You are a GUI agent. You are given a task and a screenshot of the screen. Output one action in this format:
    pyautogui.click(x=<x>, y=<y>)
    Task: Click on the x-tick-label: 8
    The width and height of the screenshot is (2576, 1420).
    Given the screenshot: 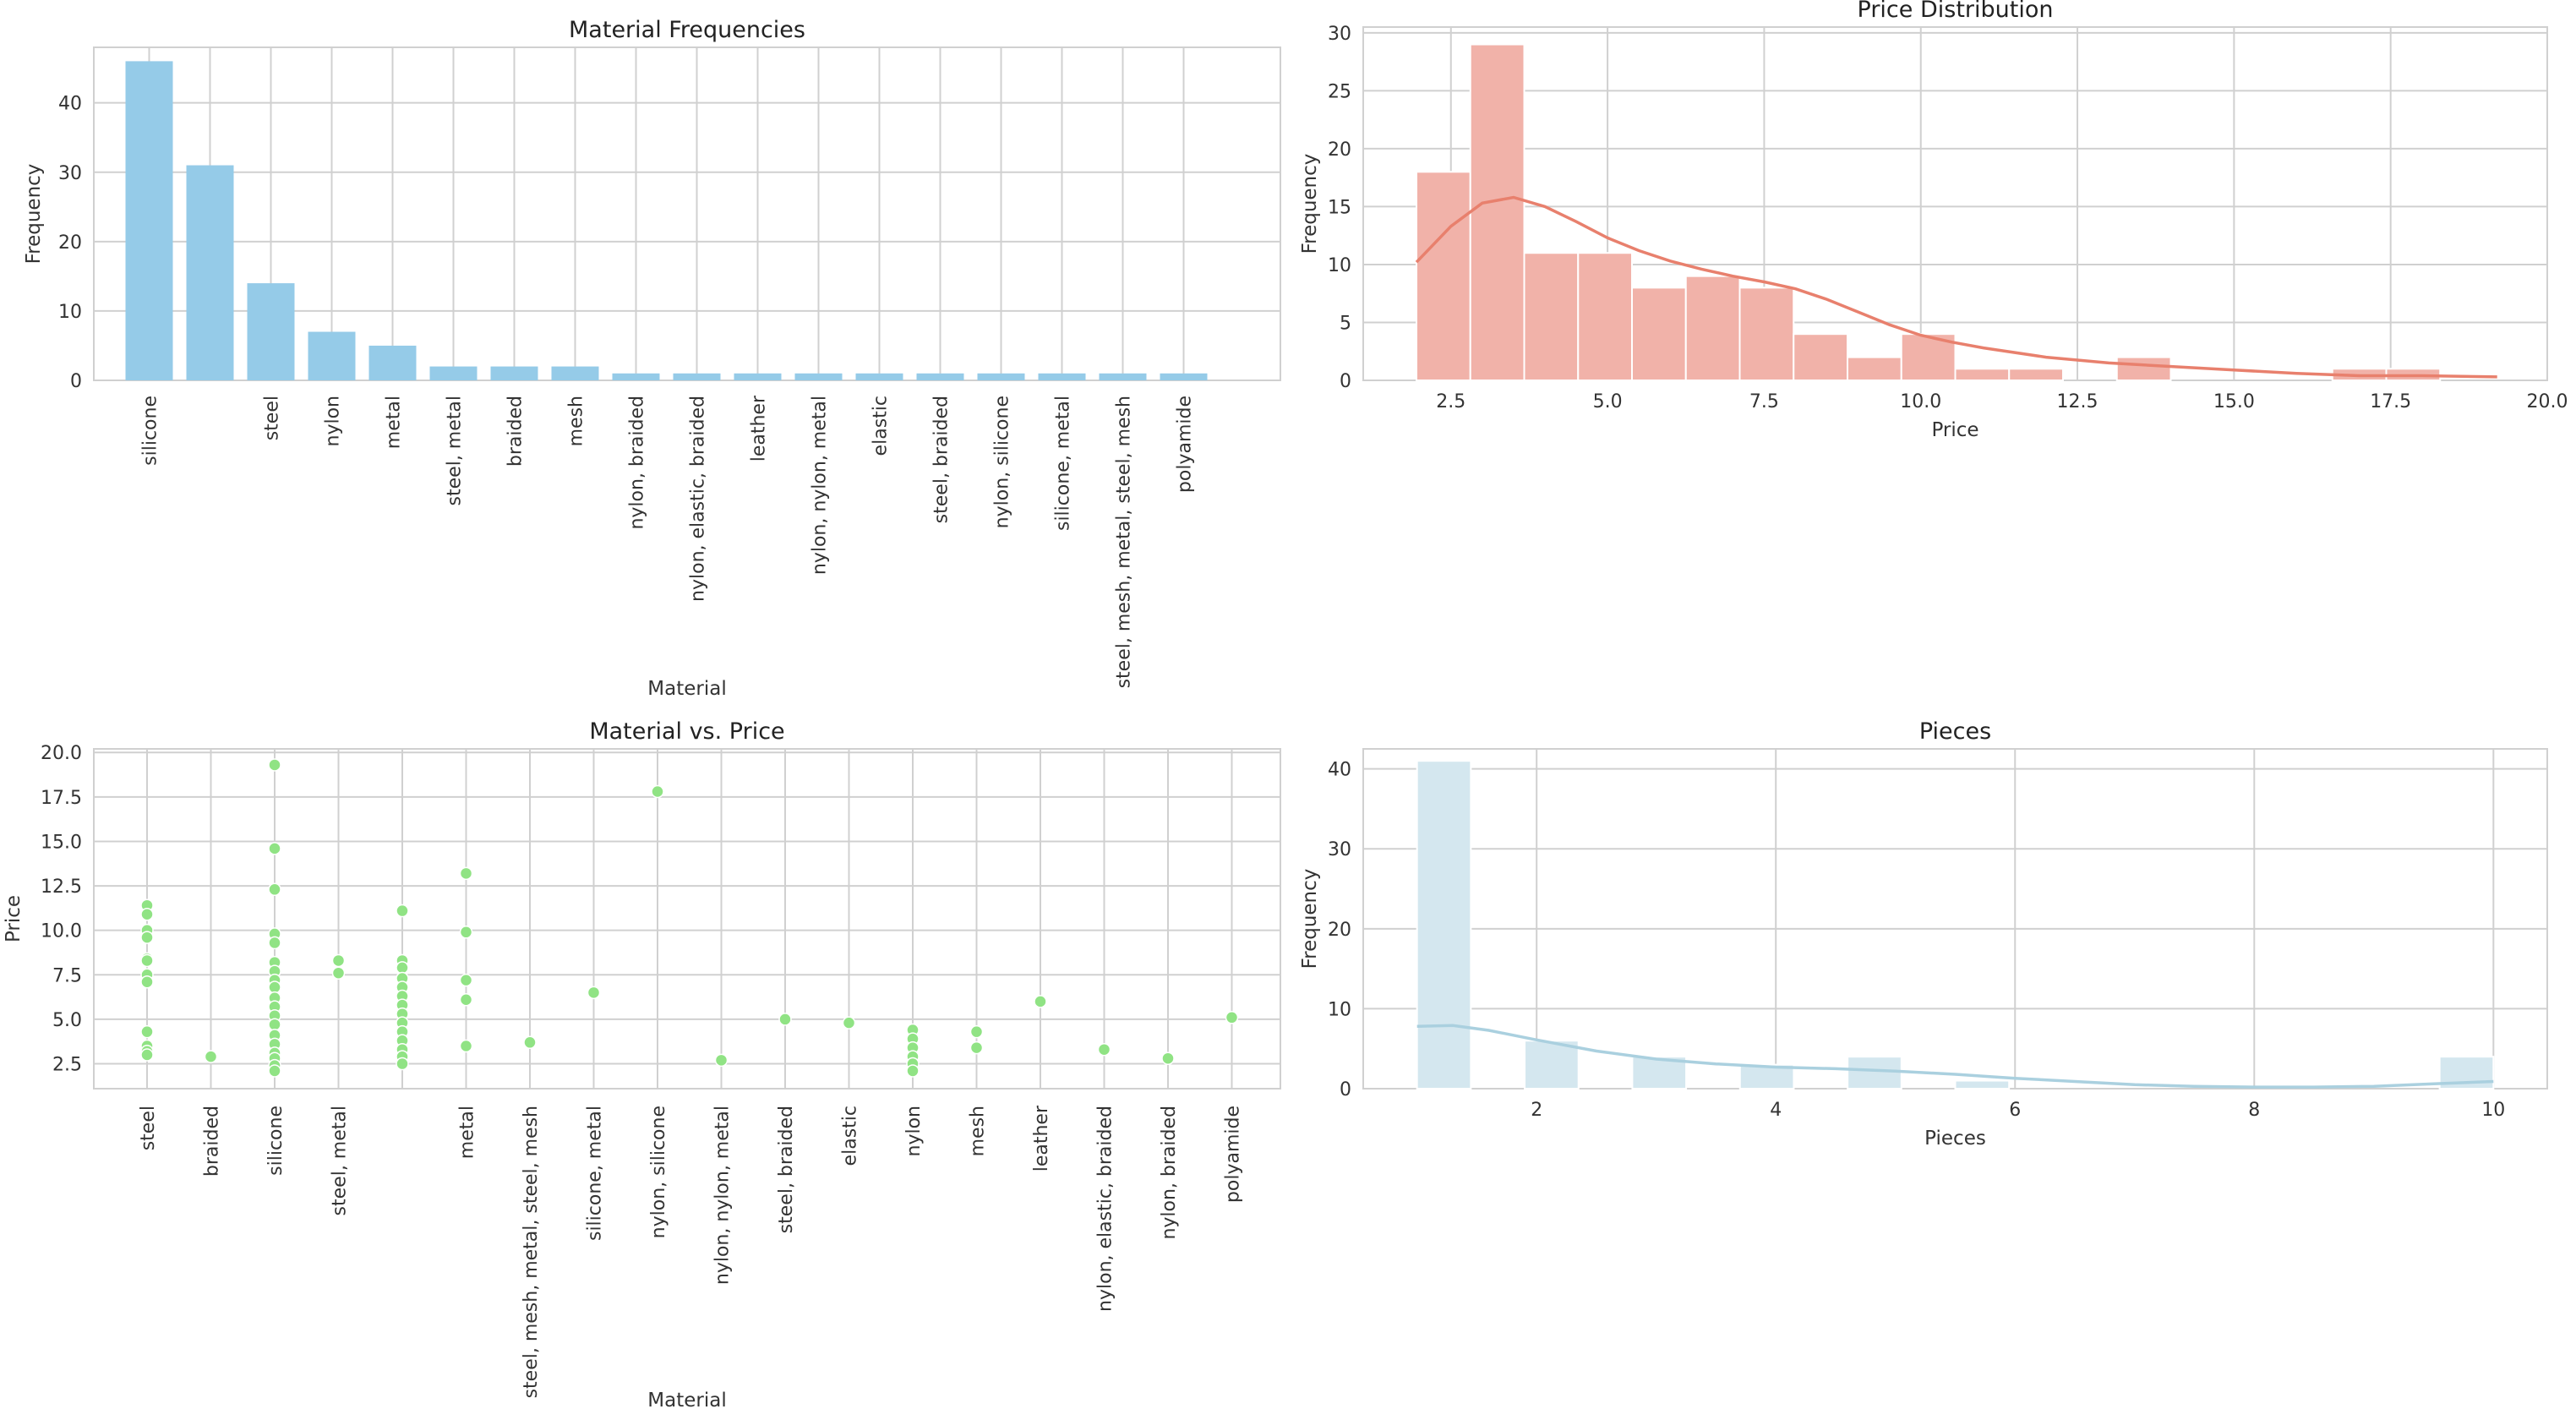 What is the action you would take?
    pyautogui.click(x=2254, y=1110)
    